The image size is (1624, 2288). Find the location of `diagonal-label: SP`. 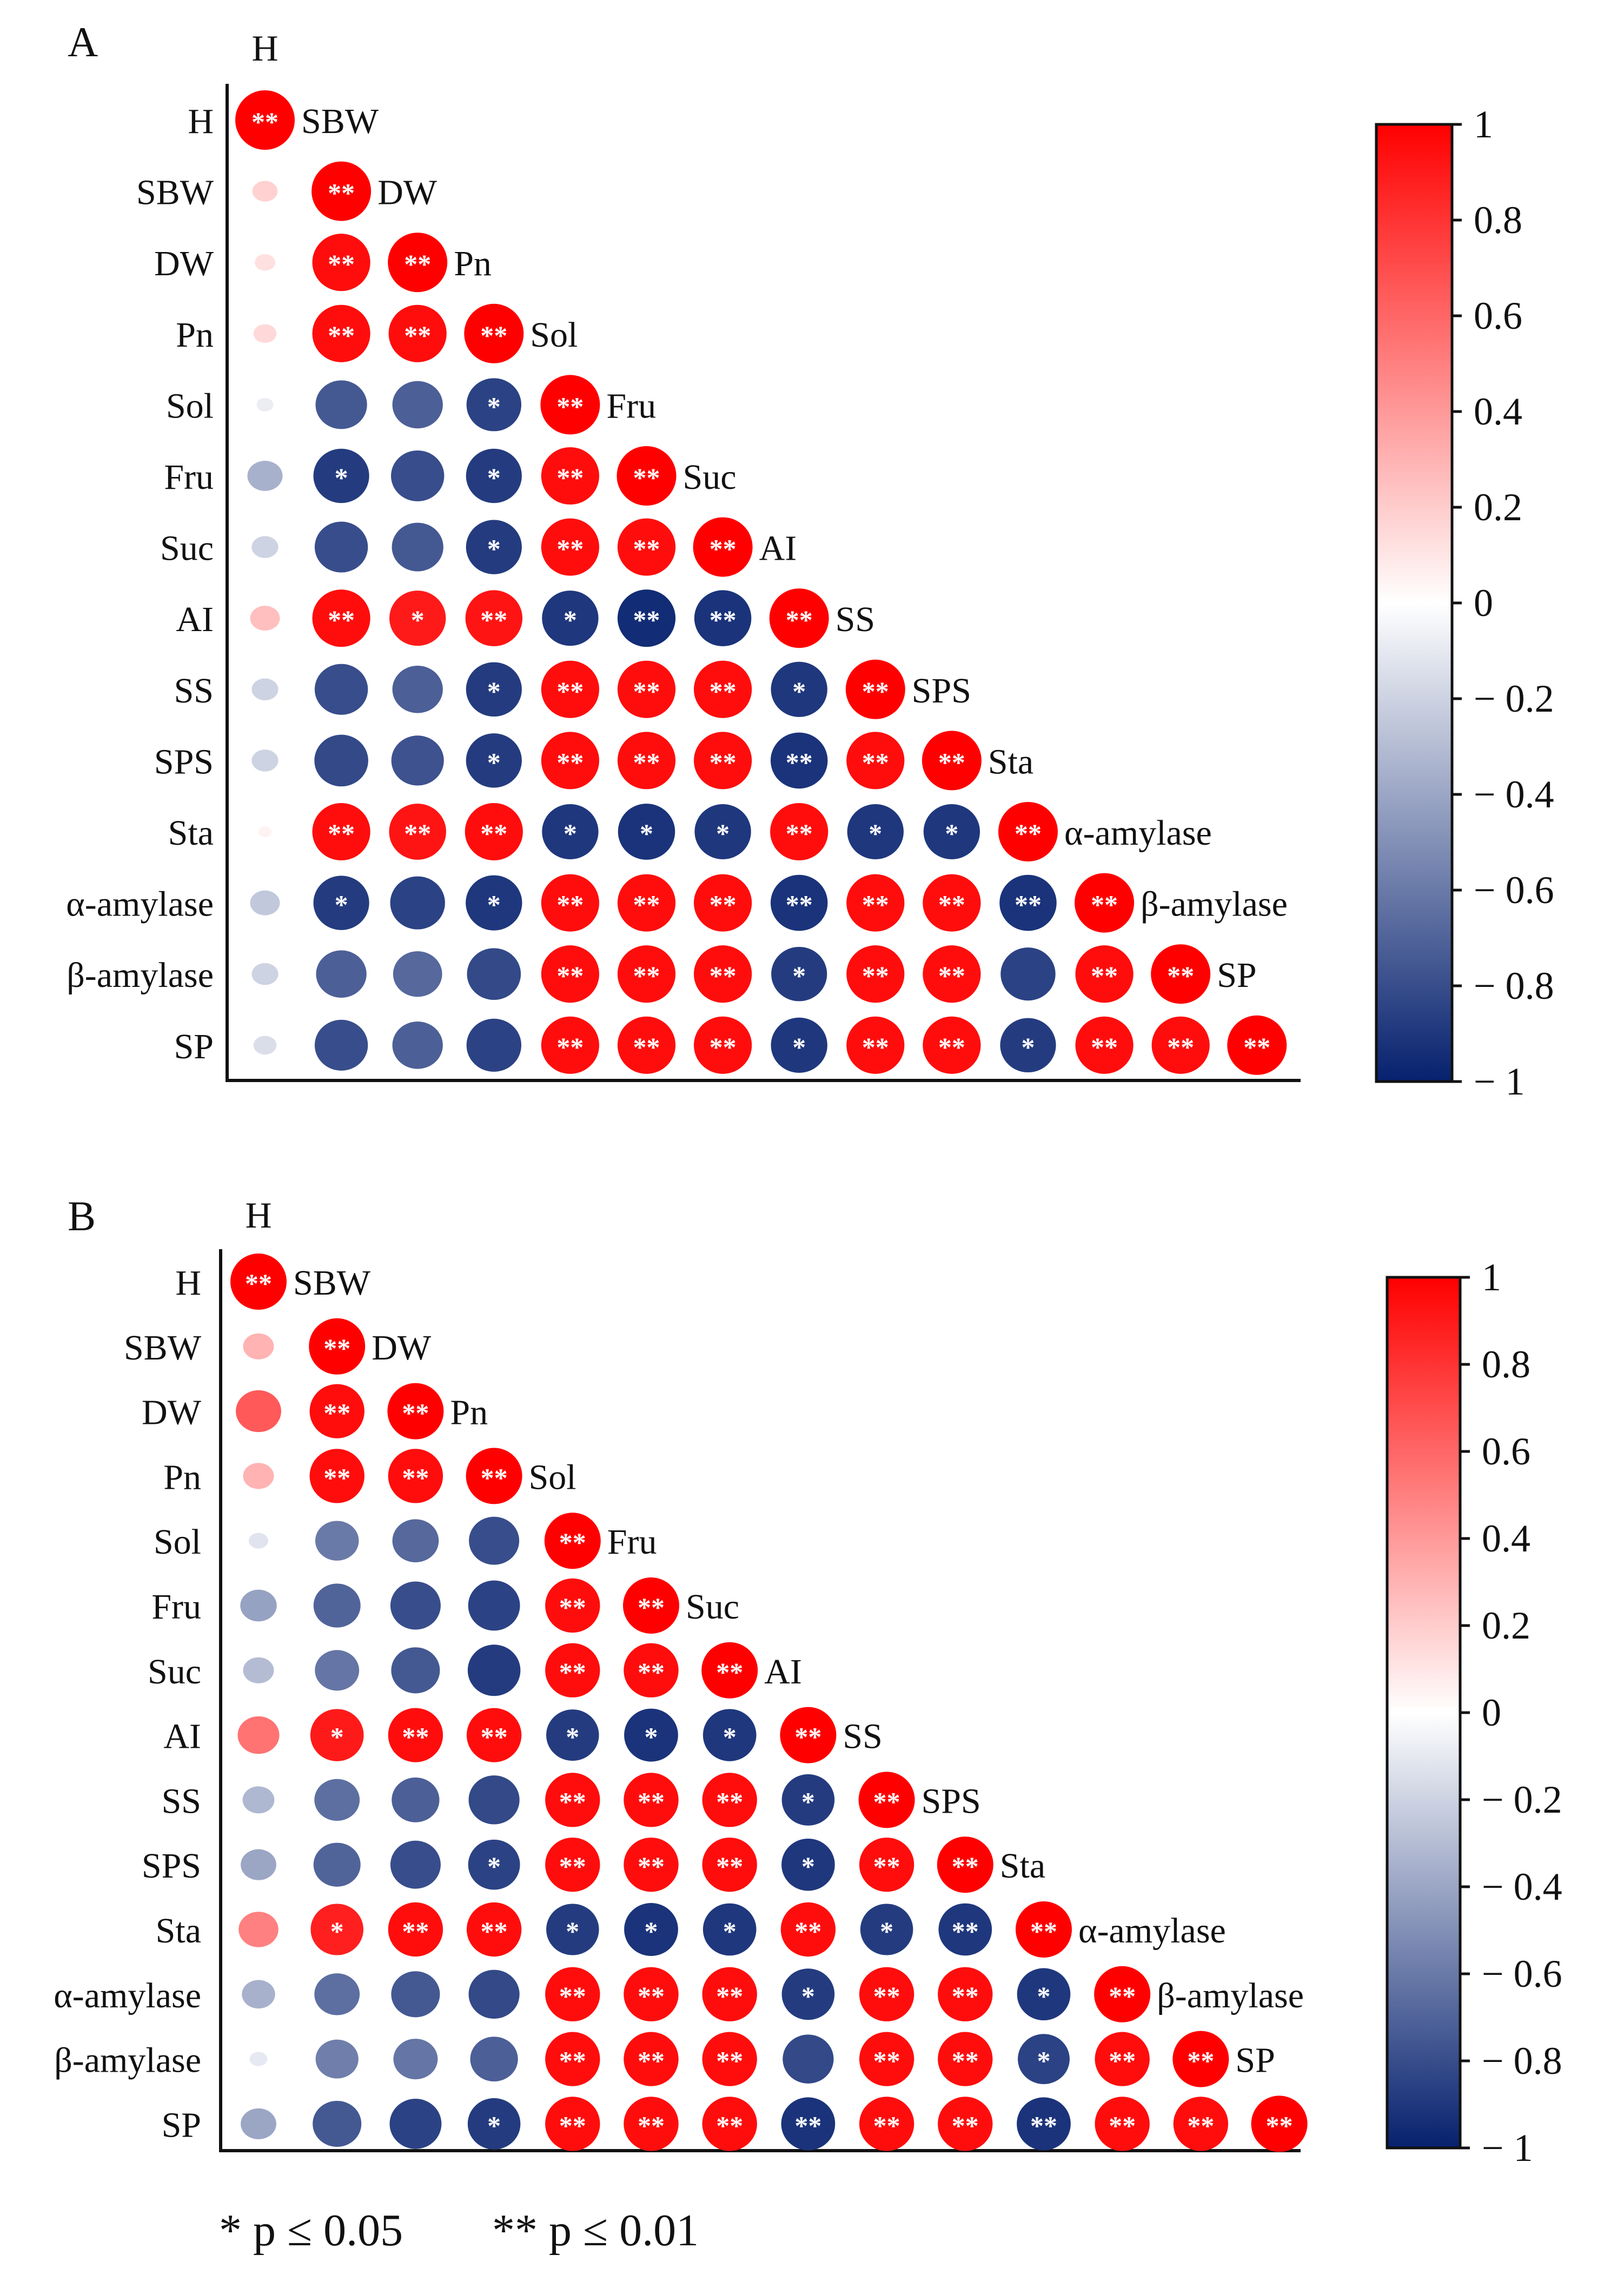

diagonal-label: SP is located at coordinates (1255, 2060).